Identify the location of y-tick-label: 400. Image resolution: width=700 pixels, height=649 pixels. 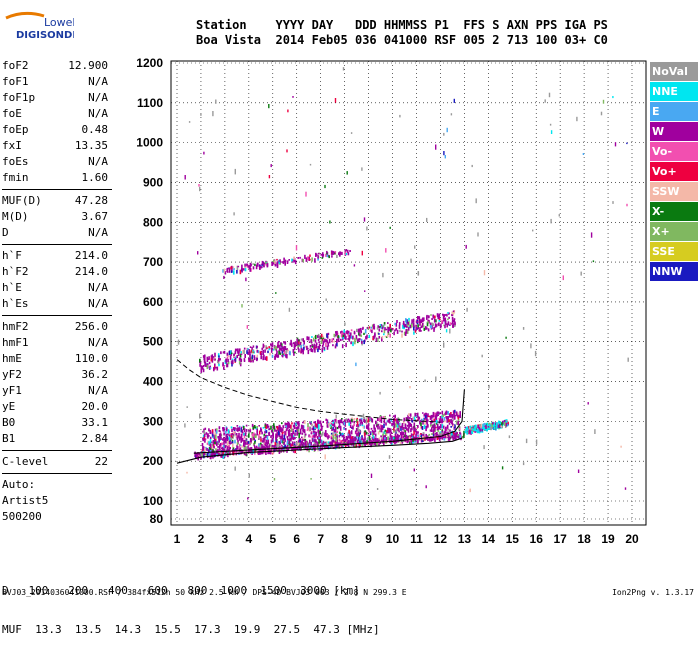
(153, 382).